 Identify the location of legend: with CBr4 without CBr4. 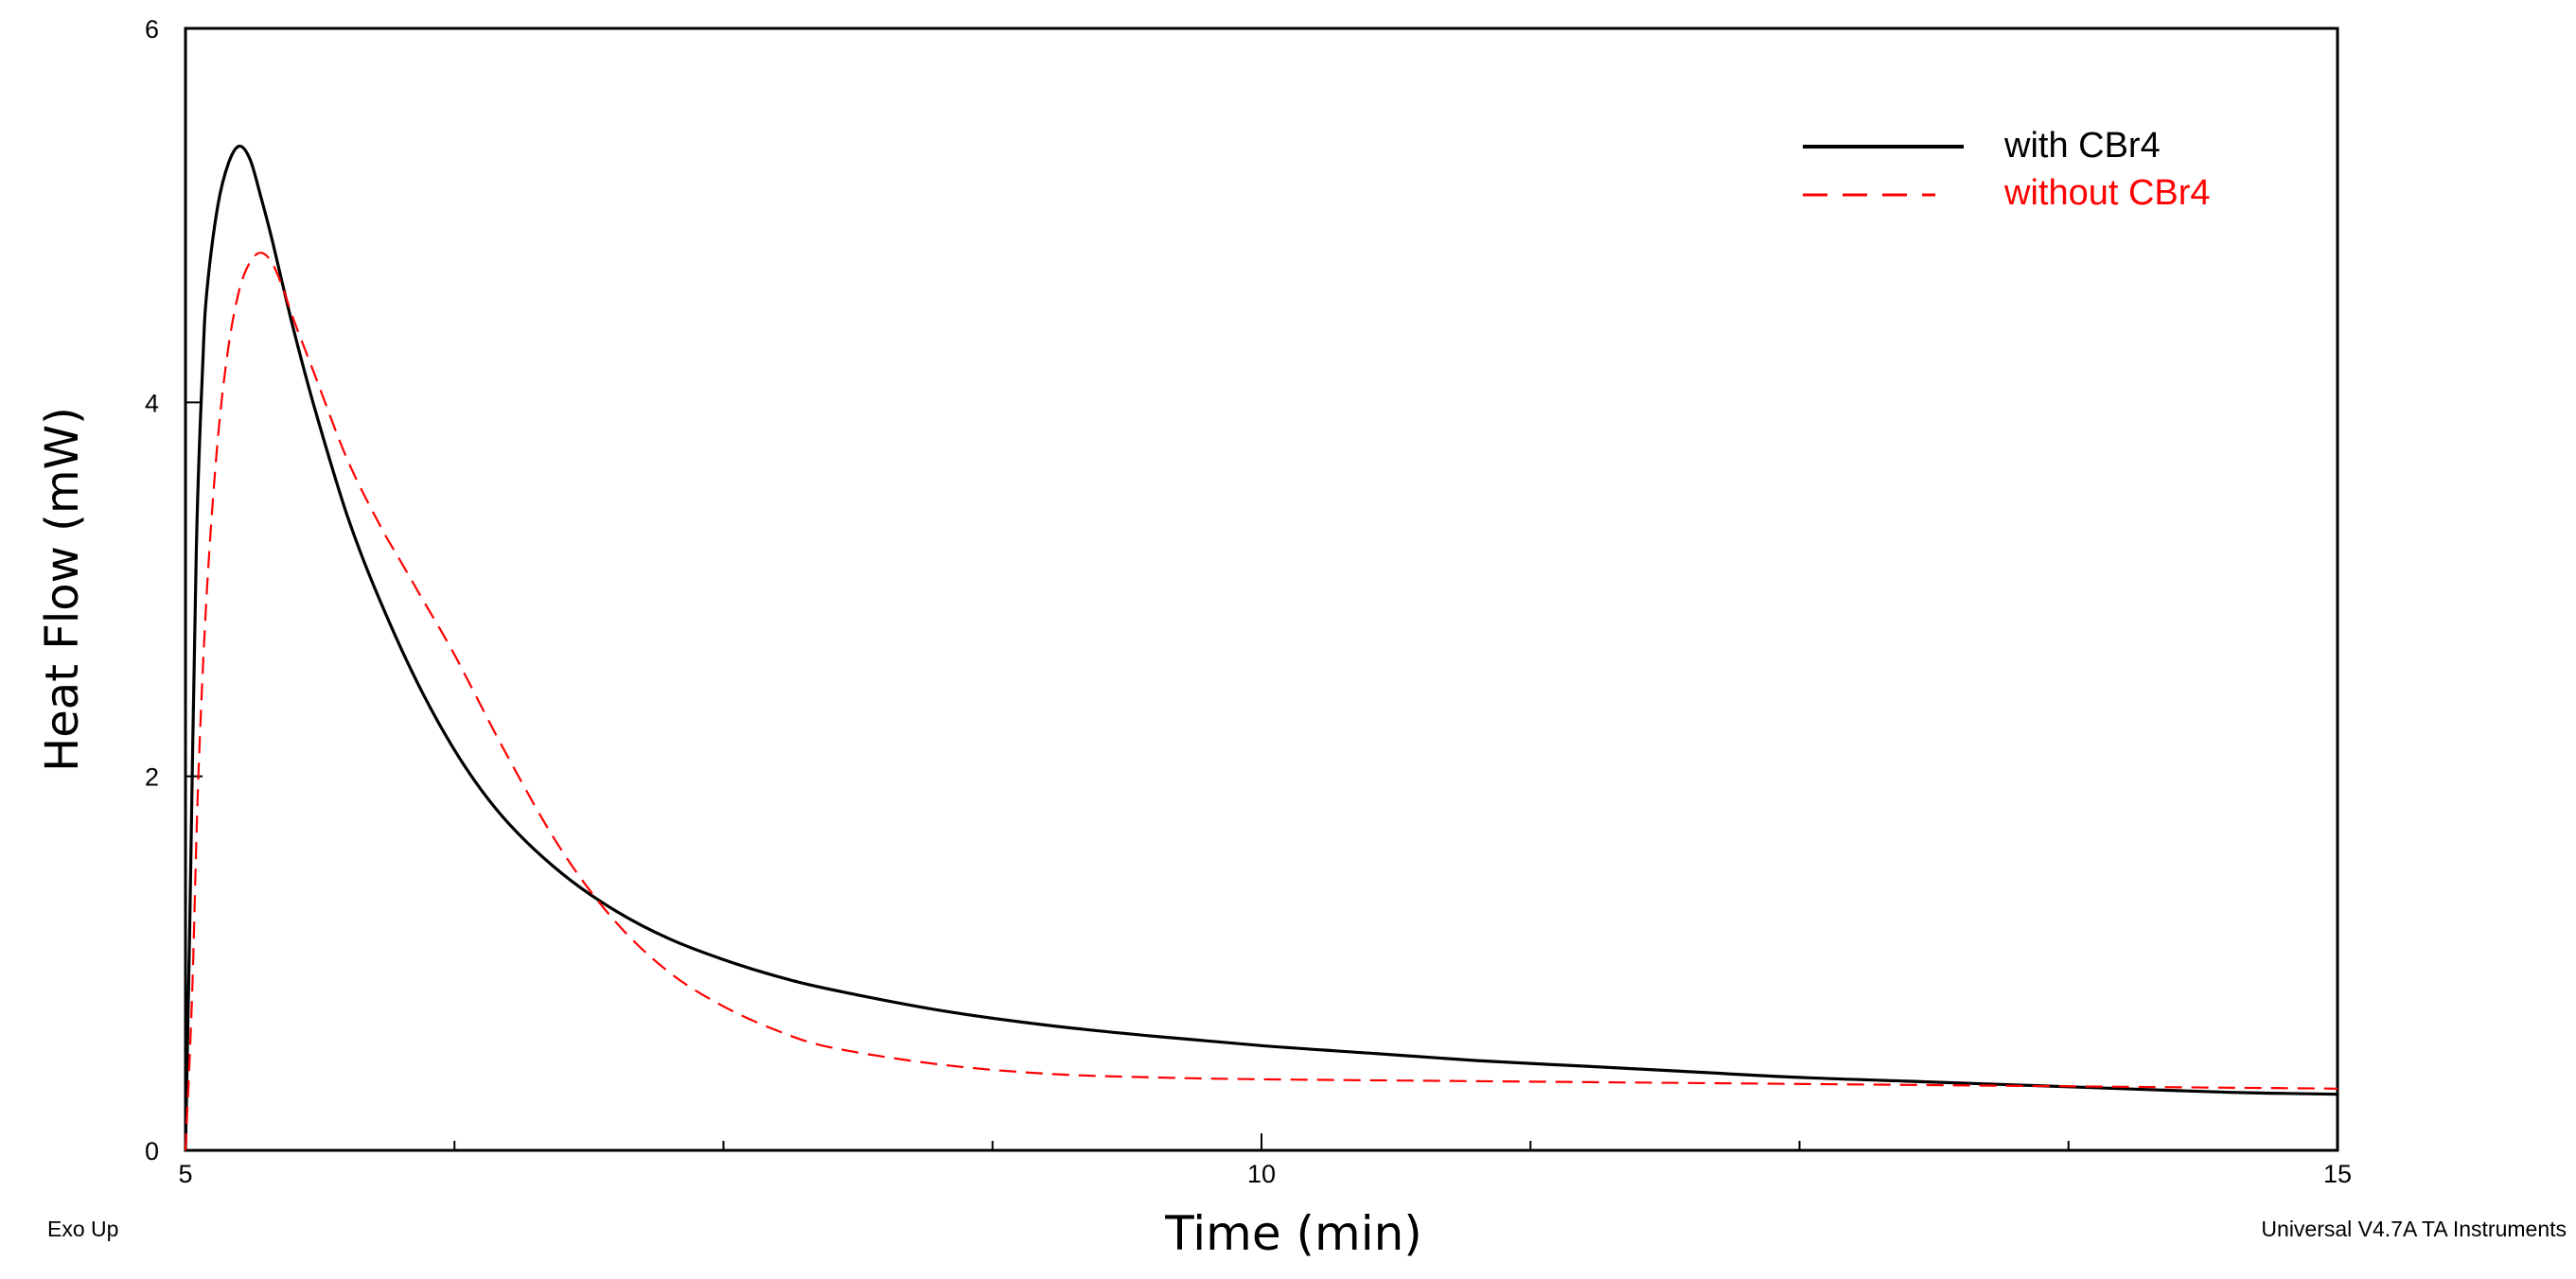
(2007, 169).